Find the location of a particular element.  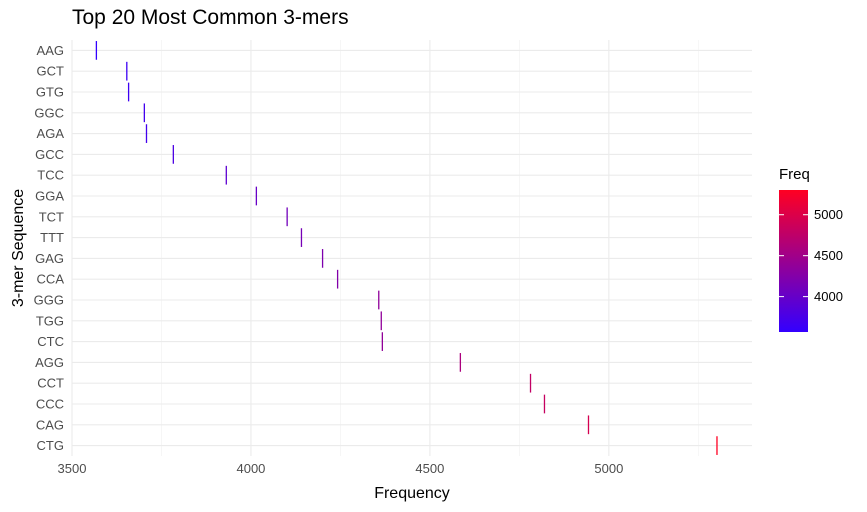

y-tick-label: GCT is located at coordinates (51, 71).